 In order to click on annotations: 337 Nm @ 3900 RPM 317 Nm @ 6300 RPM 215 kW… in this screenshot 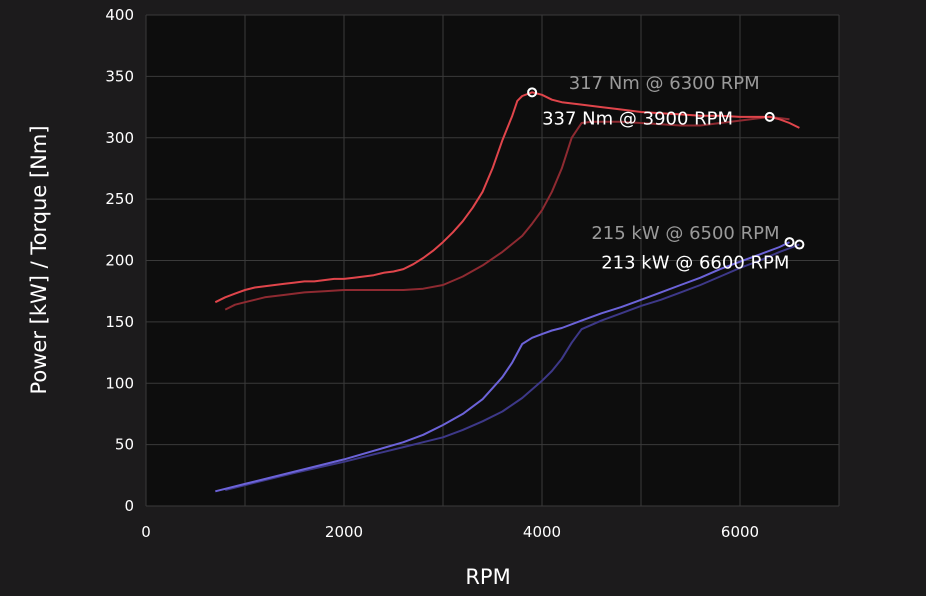, I will do `click(666, 173)`.